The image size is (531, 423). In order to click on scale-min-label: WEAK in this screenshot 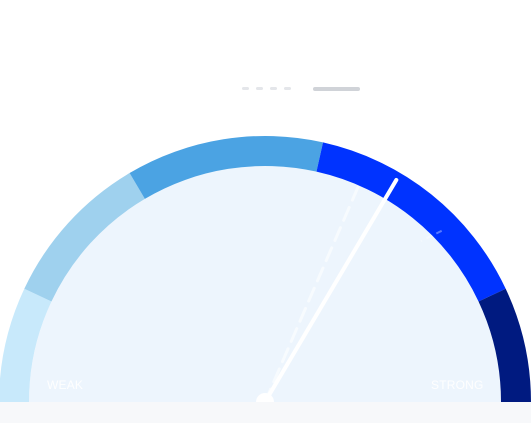, I will do `click(65, 385)`.